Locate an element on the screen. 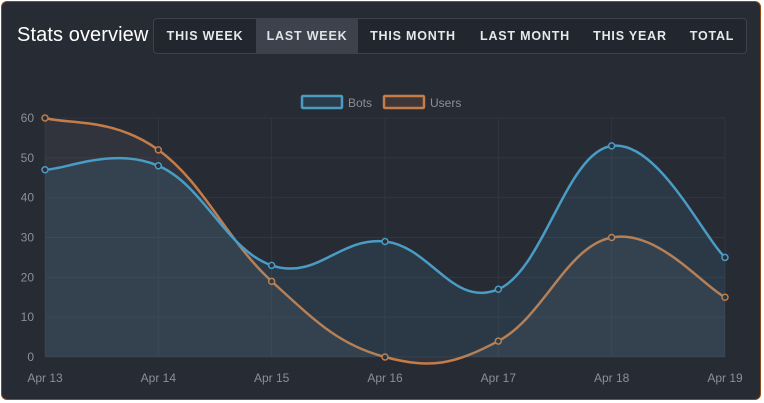 The height and width of the screenshot is (403, 764). x-tick-label: Apr 14 is located at coordinates (159, 378).